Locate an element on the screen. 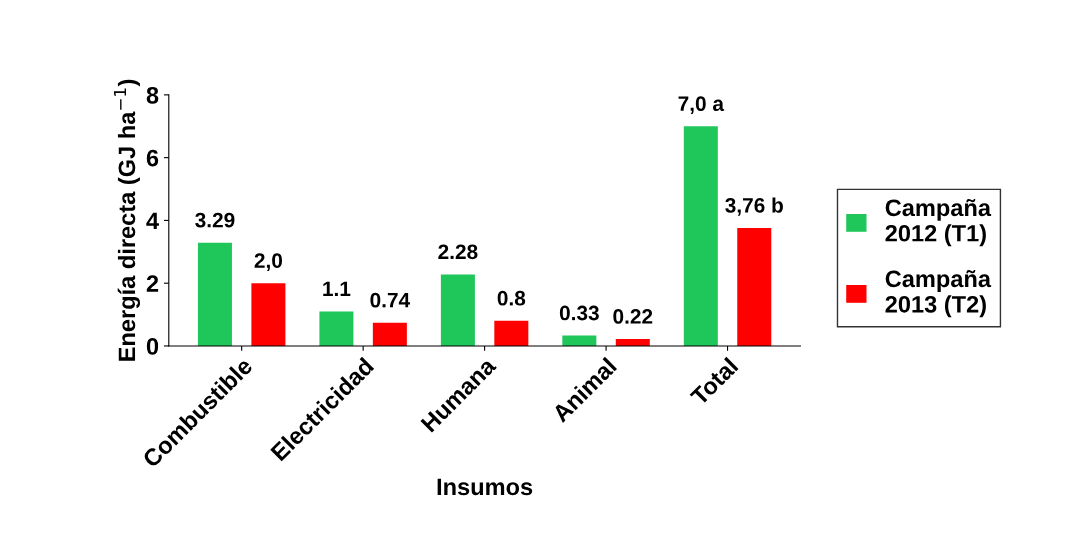  data-label: 0.74 is located at coordinates (390, 300).